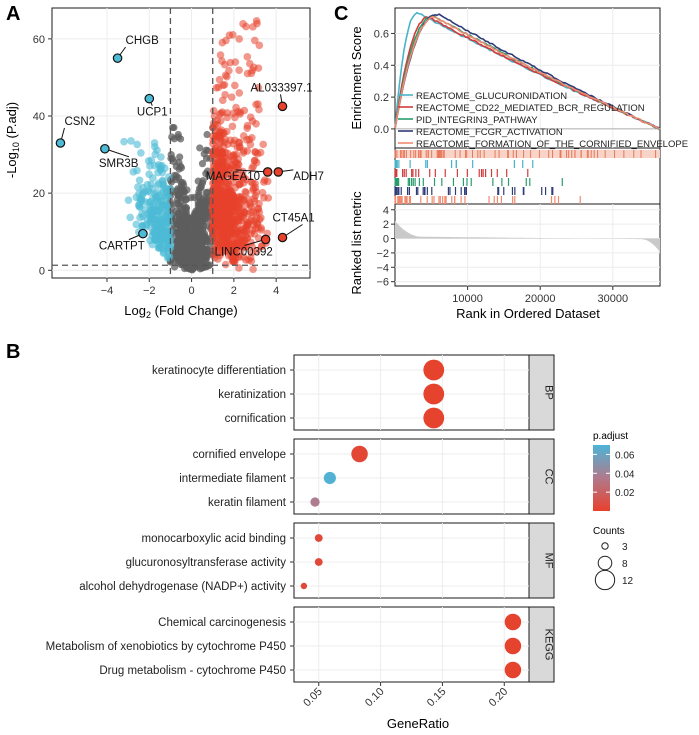  What do you see at coordinates (527, 154) in the screenshot?
I see `gsea-hit-band` at bounding box center [527, 154].